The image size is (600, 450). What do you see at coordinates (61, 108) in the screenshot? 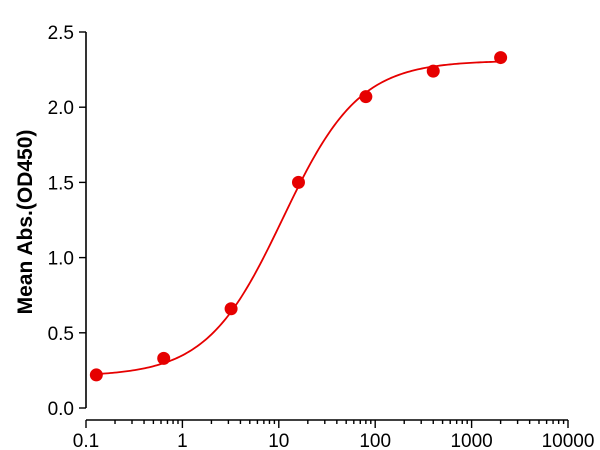
I see `y-tick-label: 2.0` at bounding box center [61, 108].